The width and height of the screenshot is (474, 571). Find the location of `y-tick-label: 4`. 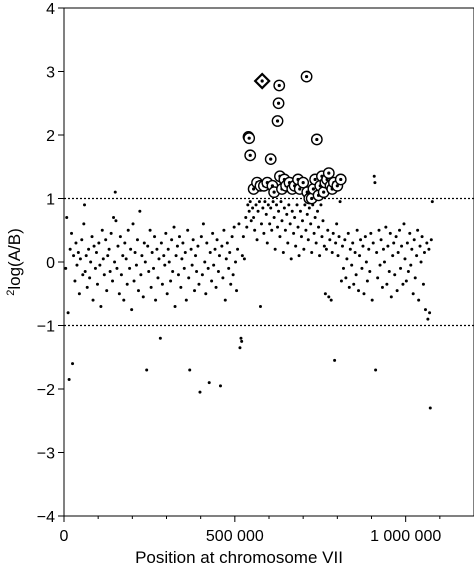

y-tick-label: 4 is located at coordinates (50, 9).